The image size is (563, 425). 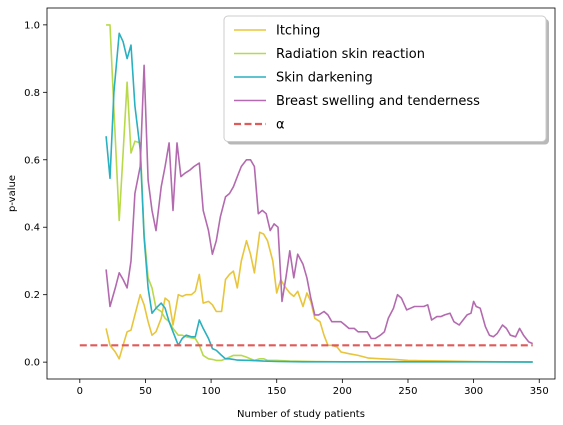 What do you see at coordinates (280, 125) in the screenshot?
I see `legend-label: α` at bounding box center [280, 125].